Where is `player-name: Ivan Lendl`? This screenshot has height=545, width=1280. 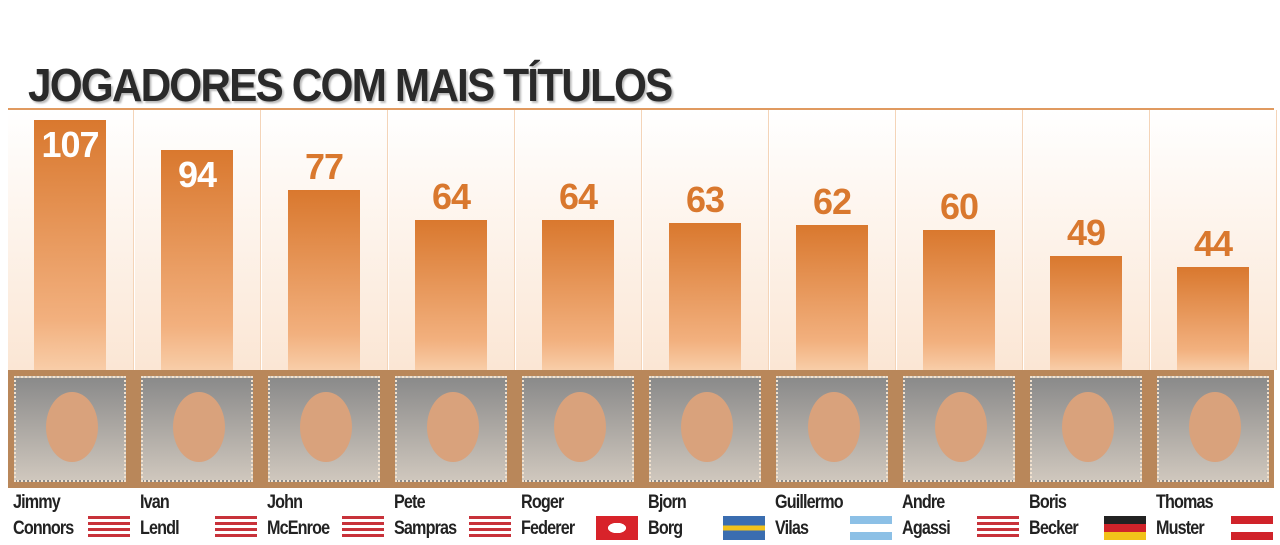 player-name: Ivan Lendl is located at coordinates (160, 515).